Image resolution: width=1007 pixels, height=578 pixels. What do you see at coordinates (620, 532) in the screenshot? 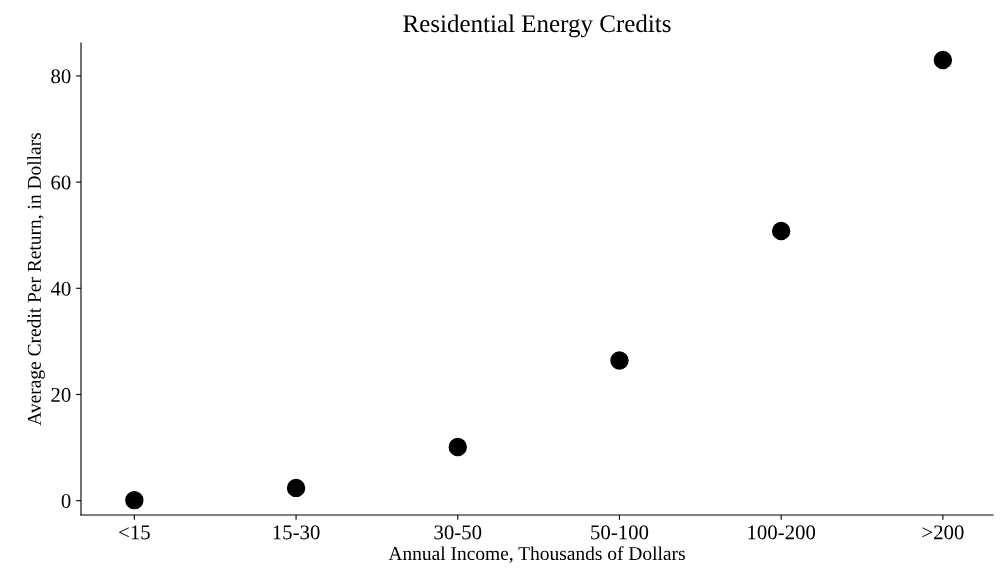
I see `x-tick-label: 50-100` at bounding box center [620, 532].